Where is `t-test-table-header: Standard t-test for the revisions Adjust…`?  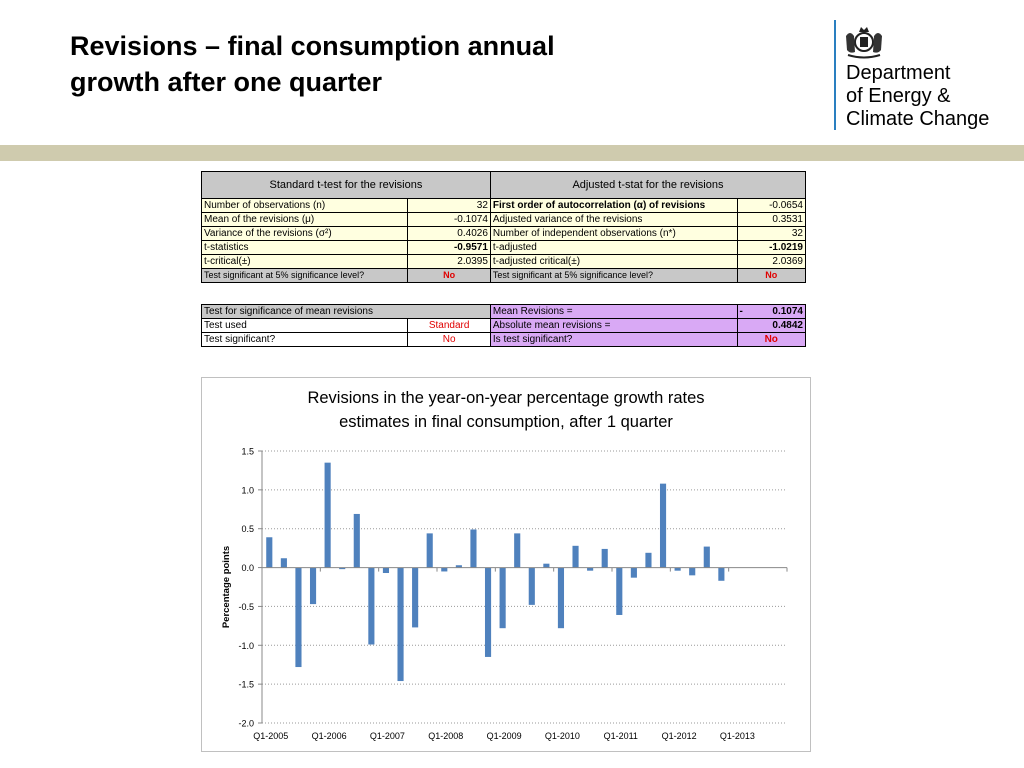
t-test-table-header: Standard t-test for the revisions Adjust… is located at coordinates (504, 185).